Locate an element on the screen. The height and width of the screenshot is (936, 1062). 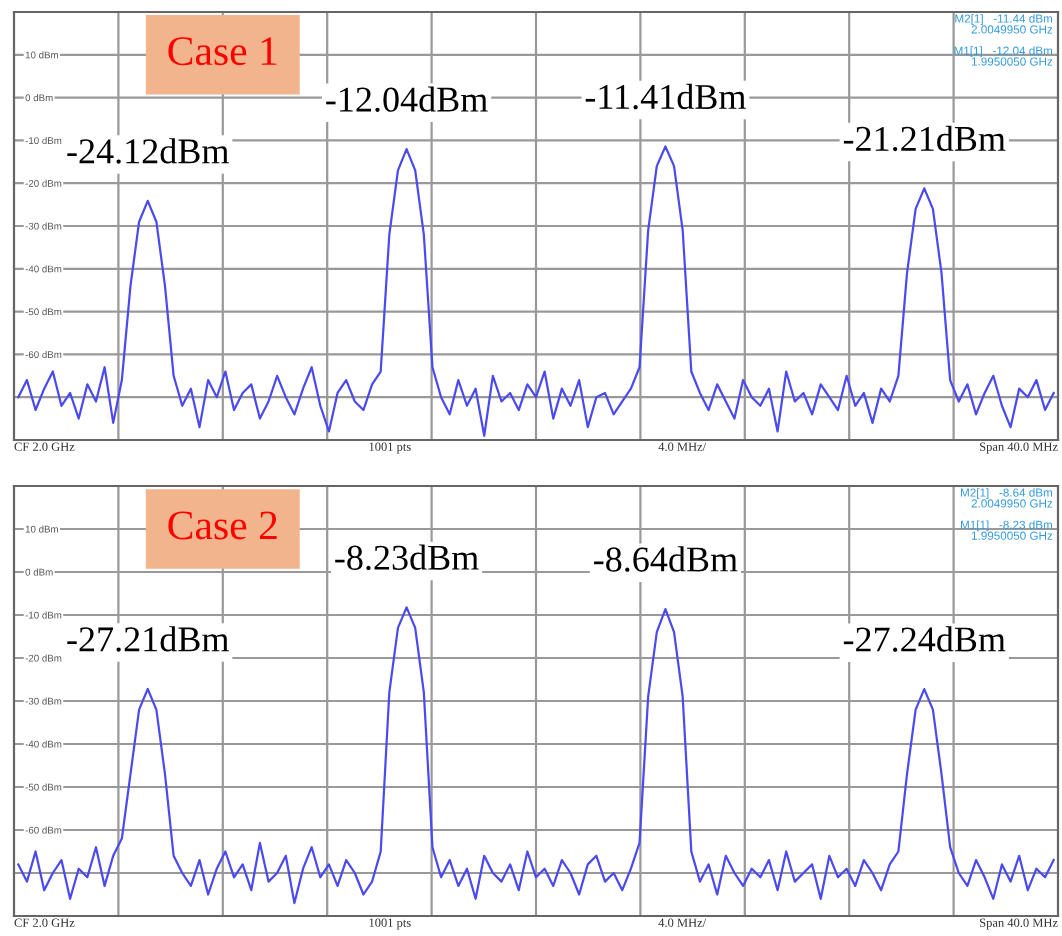
data-label: -11.41dBm is located at coordinates (665, 96).